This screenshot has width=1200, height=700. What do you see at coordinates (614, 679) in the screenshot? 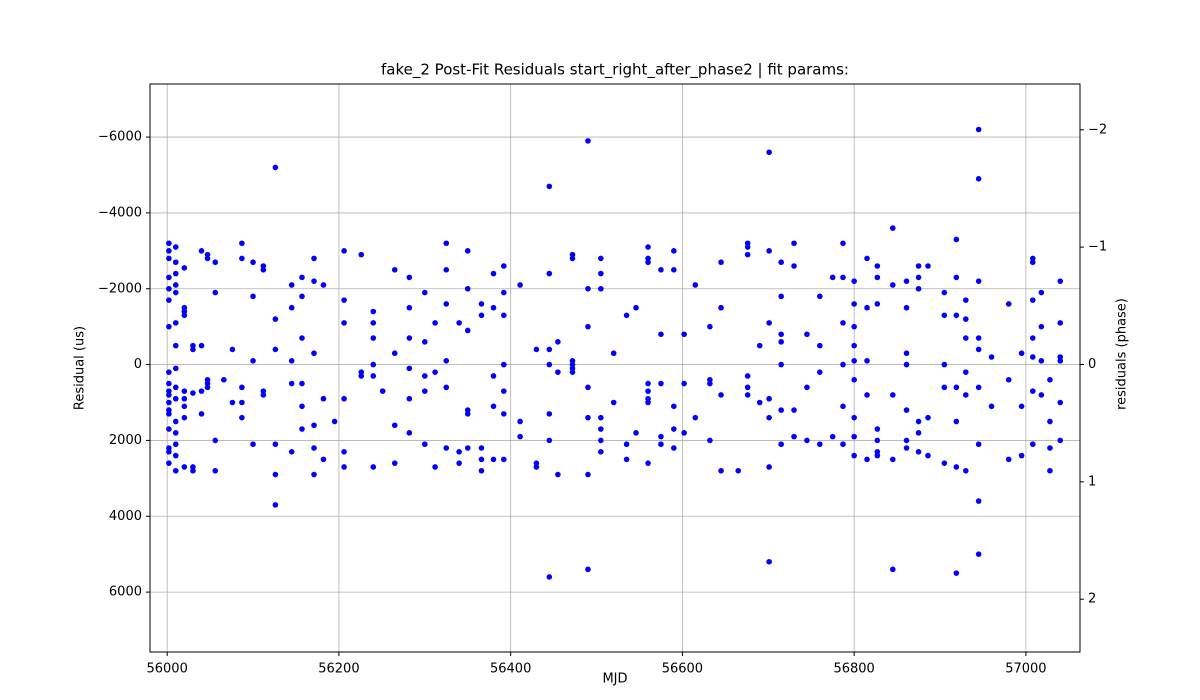
I see `x-axis-label: MJD` at bounding box center [614, 679].